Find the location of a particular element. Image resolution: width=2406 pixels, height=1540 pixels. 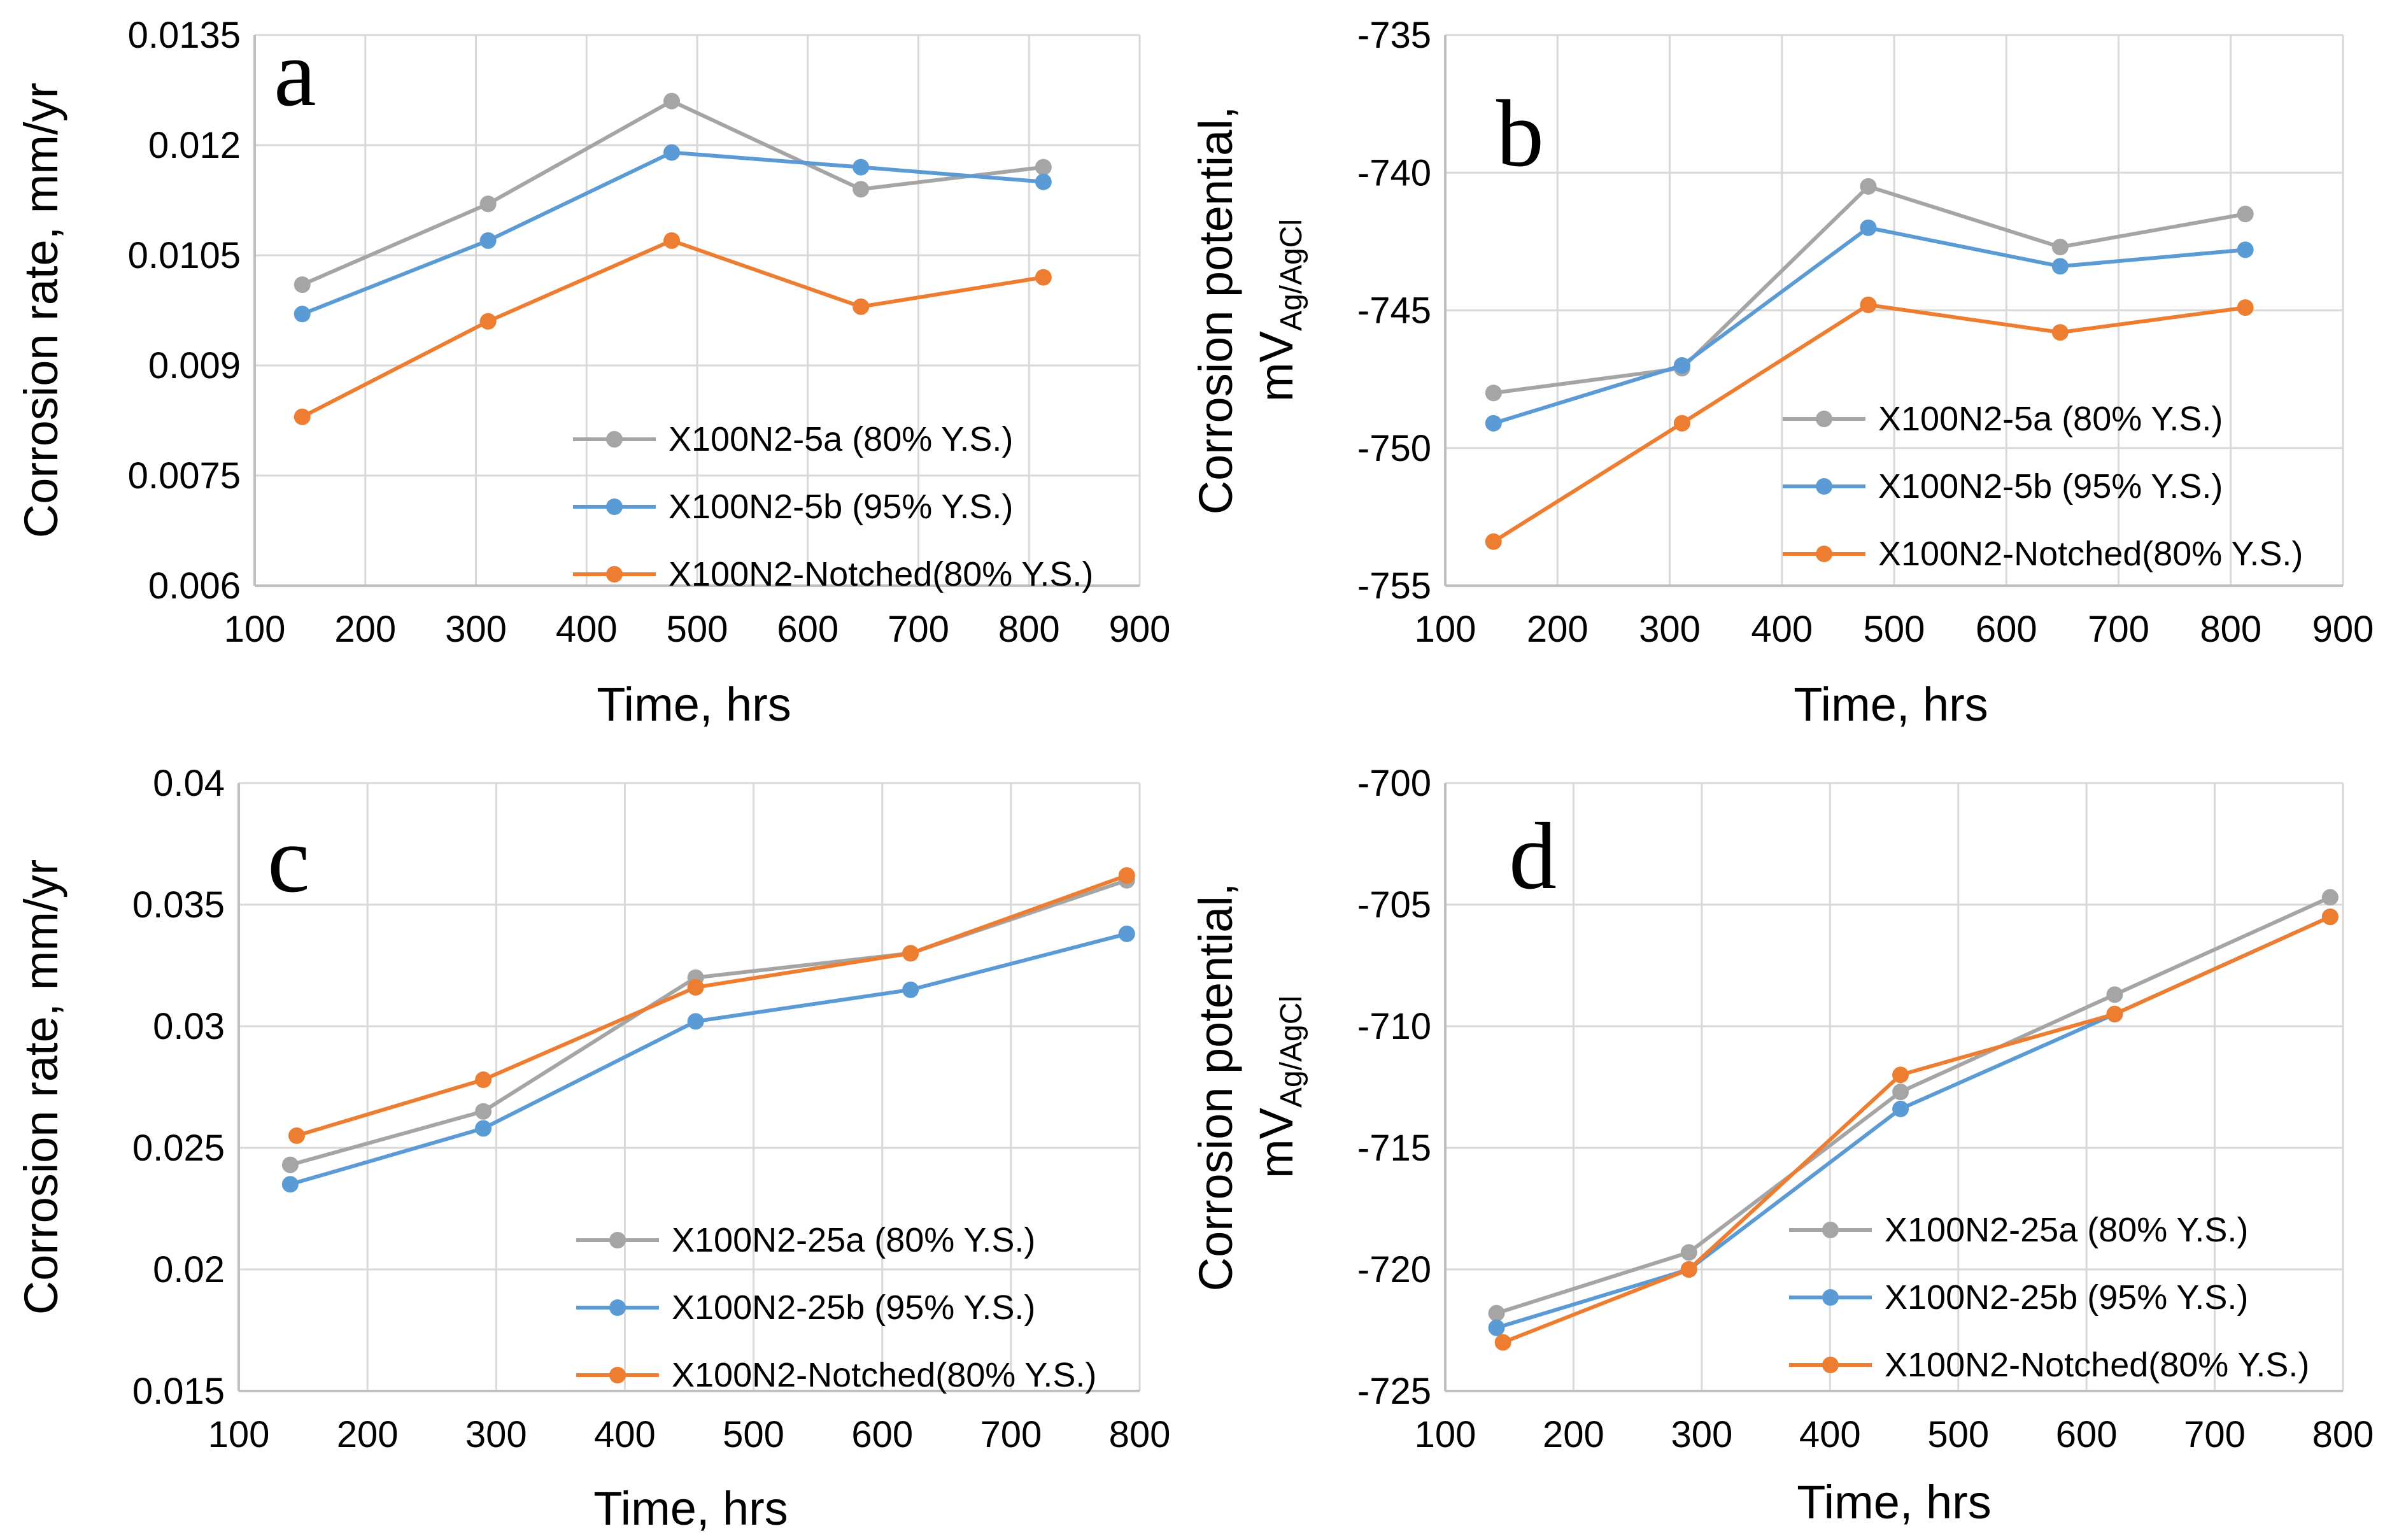

panel-c-legend-label: X100N2-Notched(80% Y.S.) is located at coordinates (884, 1375).